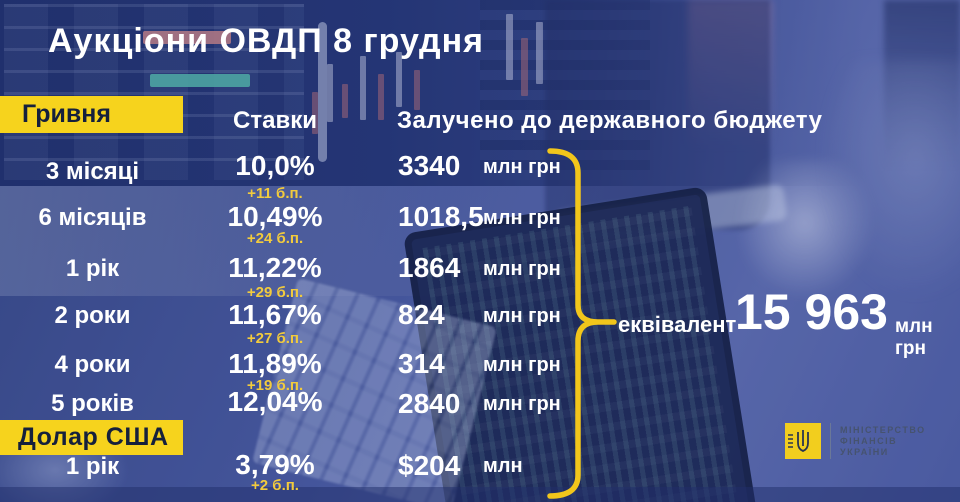  What do you see at coordinates (480, 494) in the screenshot?
I see `bg-bottom-bar` at bounding box center [480, 494].